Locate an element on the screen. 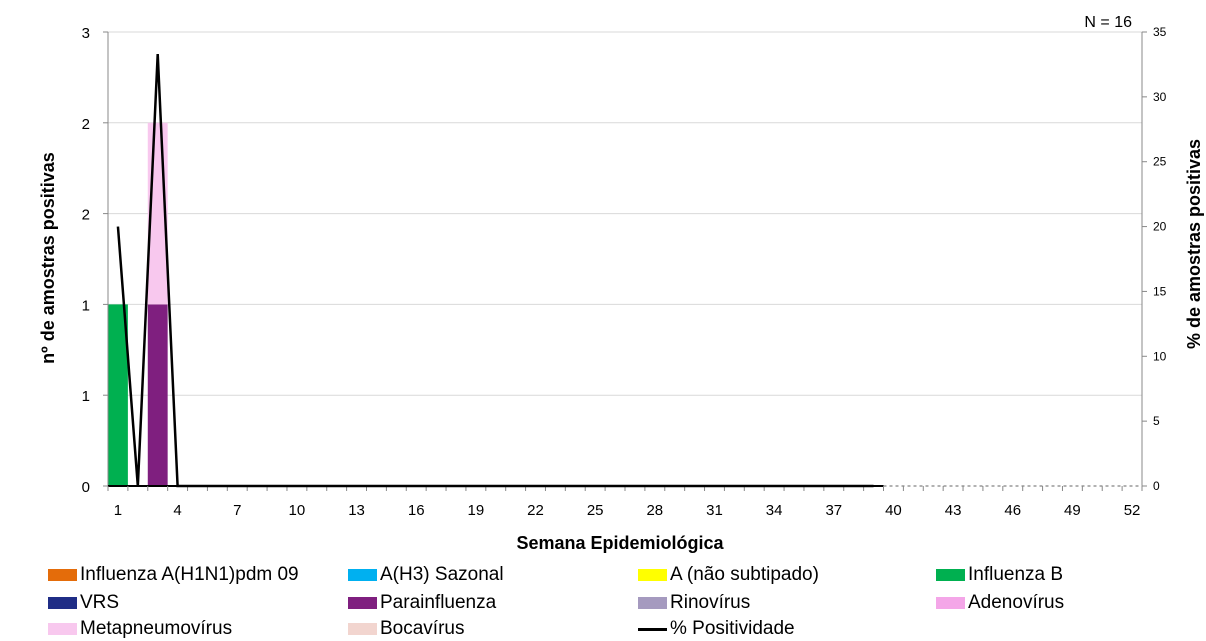 Image resolution: width=1206 pixels, height=641 pixels. x-tick-label: 34 is located at coordinates (774, 510).